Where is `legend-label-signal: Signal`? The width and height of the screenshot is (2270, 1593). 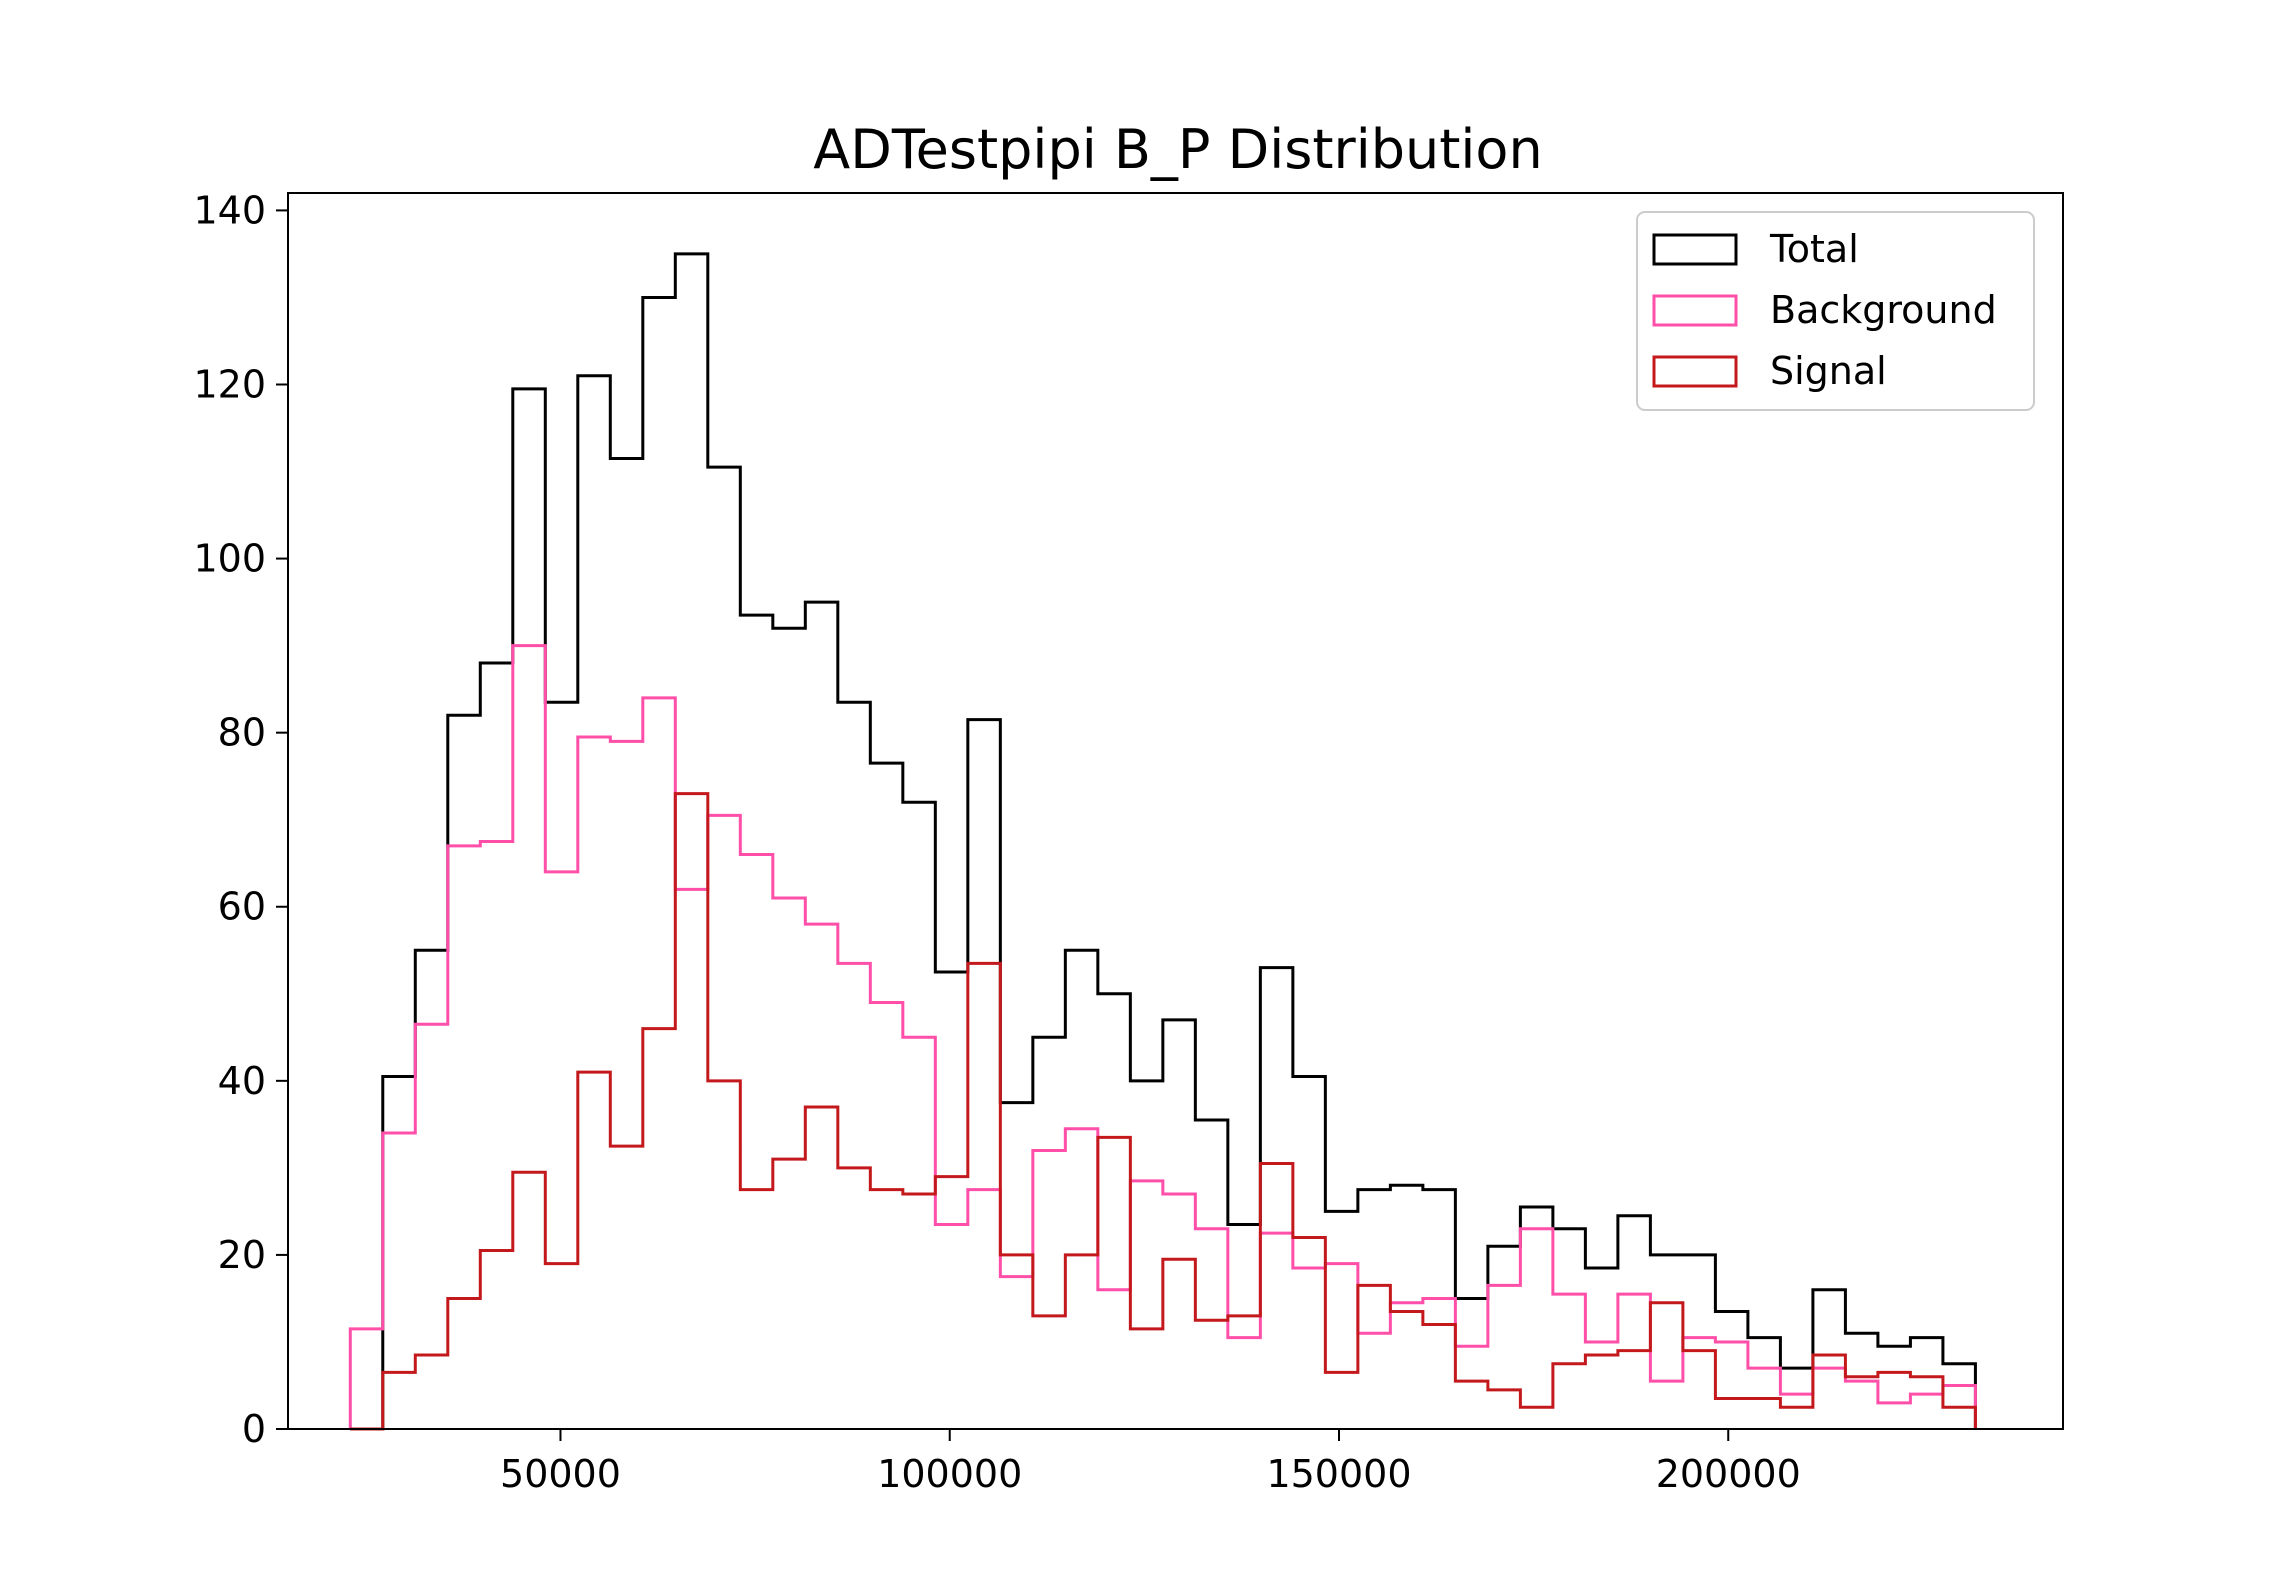 legend-label-signal: Signal is located at coordinates (1828, 371).